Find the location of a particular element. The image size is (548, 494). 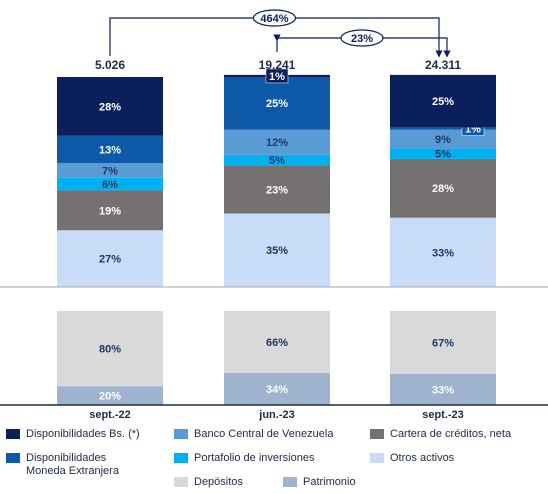

value-label: 7% is located at coordinates (110, 171).